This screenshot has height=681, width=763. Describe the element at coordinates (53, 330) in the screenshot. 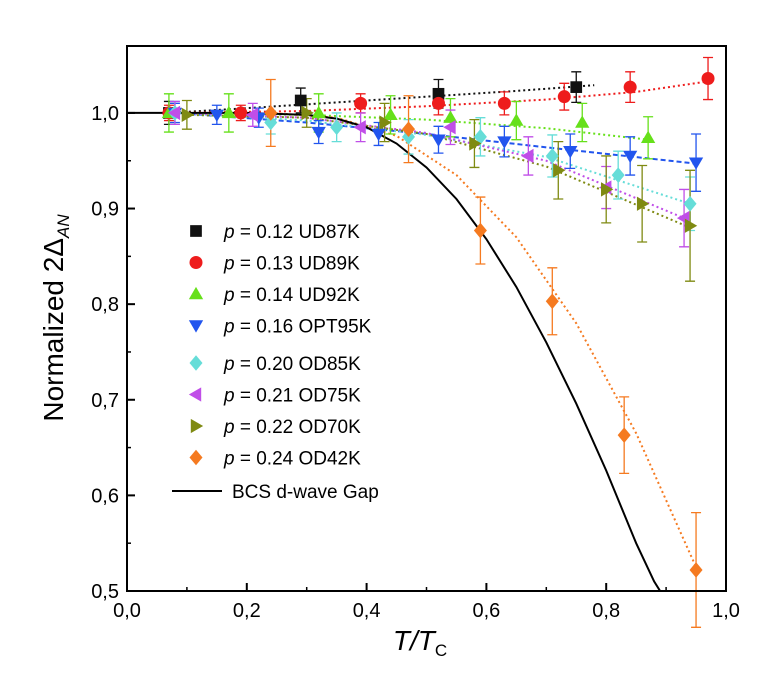

I see `y-axis-title-main: Normalized 2Δ` at that location.